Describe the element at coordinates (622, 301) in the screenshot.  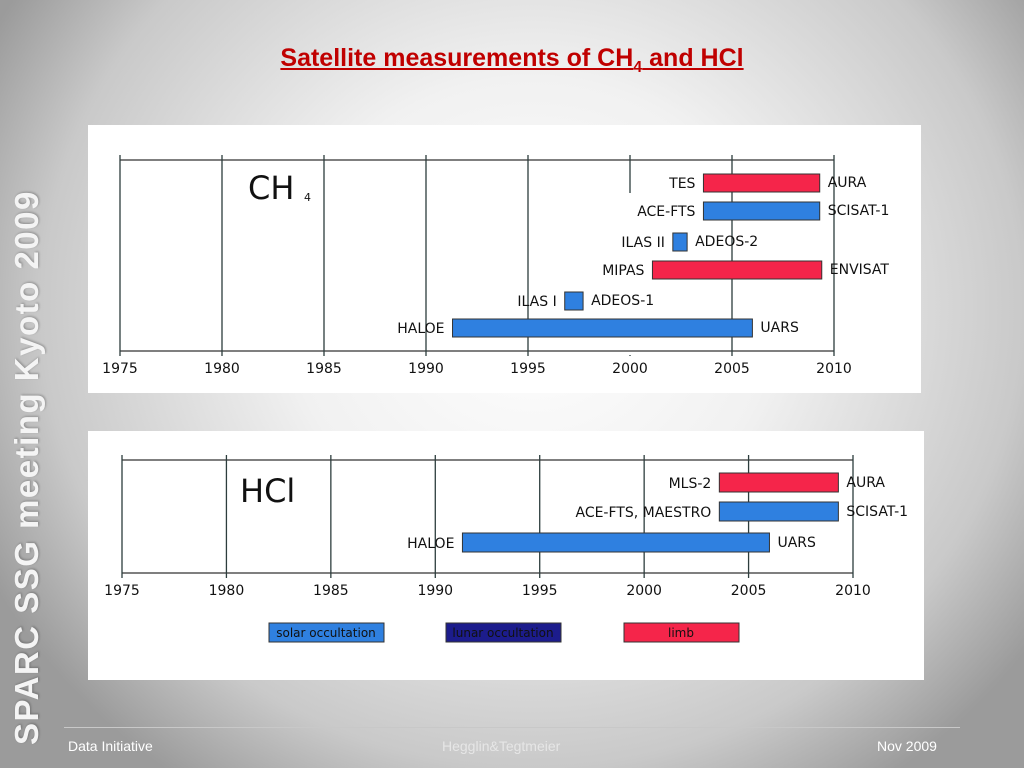
I see `satellite-label: ADEOS-1` at that location.